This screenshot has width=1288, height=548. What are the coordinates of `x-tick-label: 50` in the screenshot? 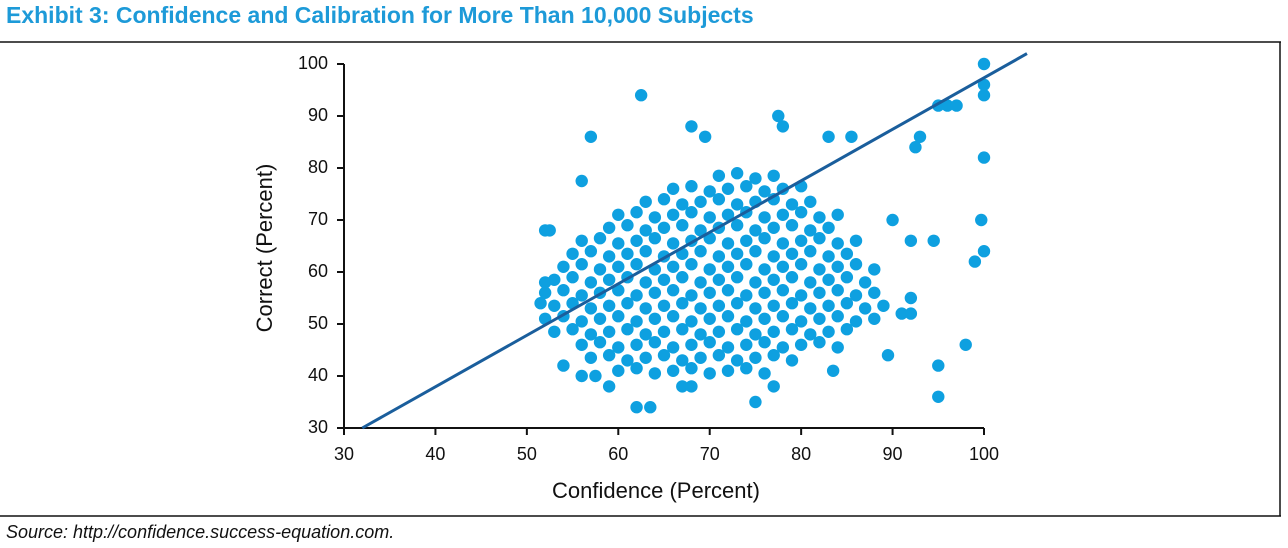 It's located at (527, 454).